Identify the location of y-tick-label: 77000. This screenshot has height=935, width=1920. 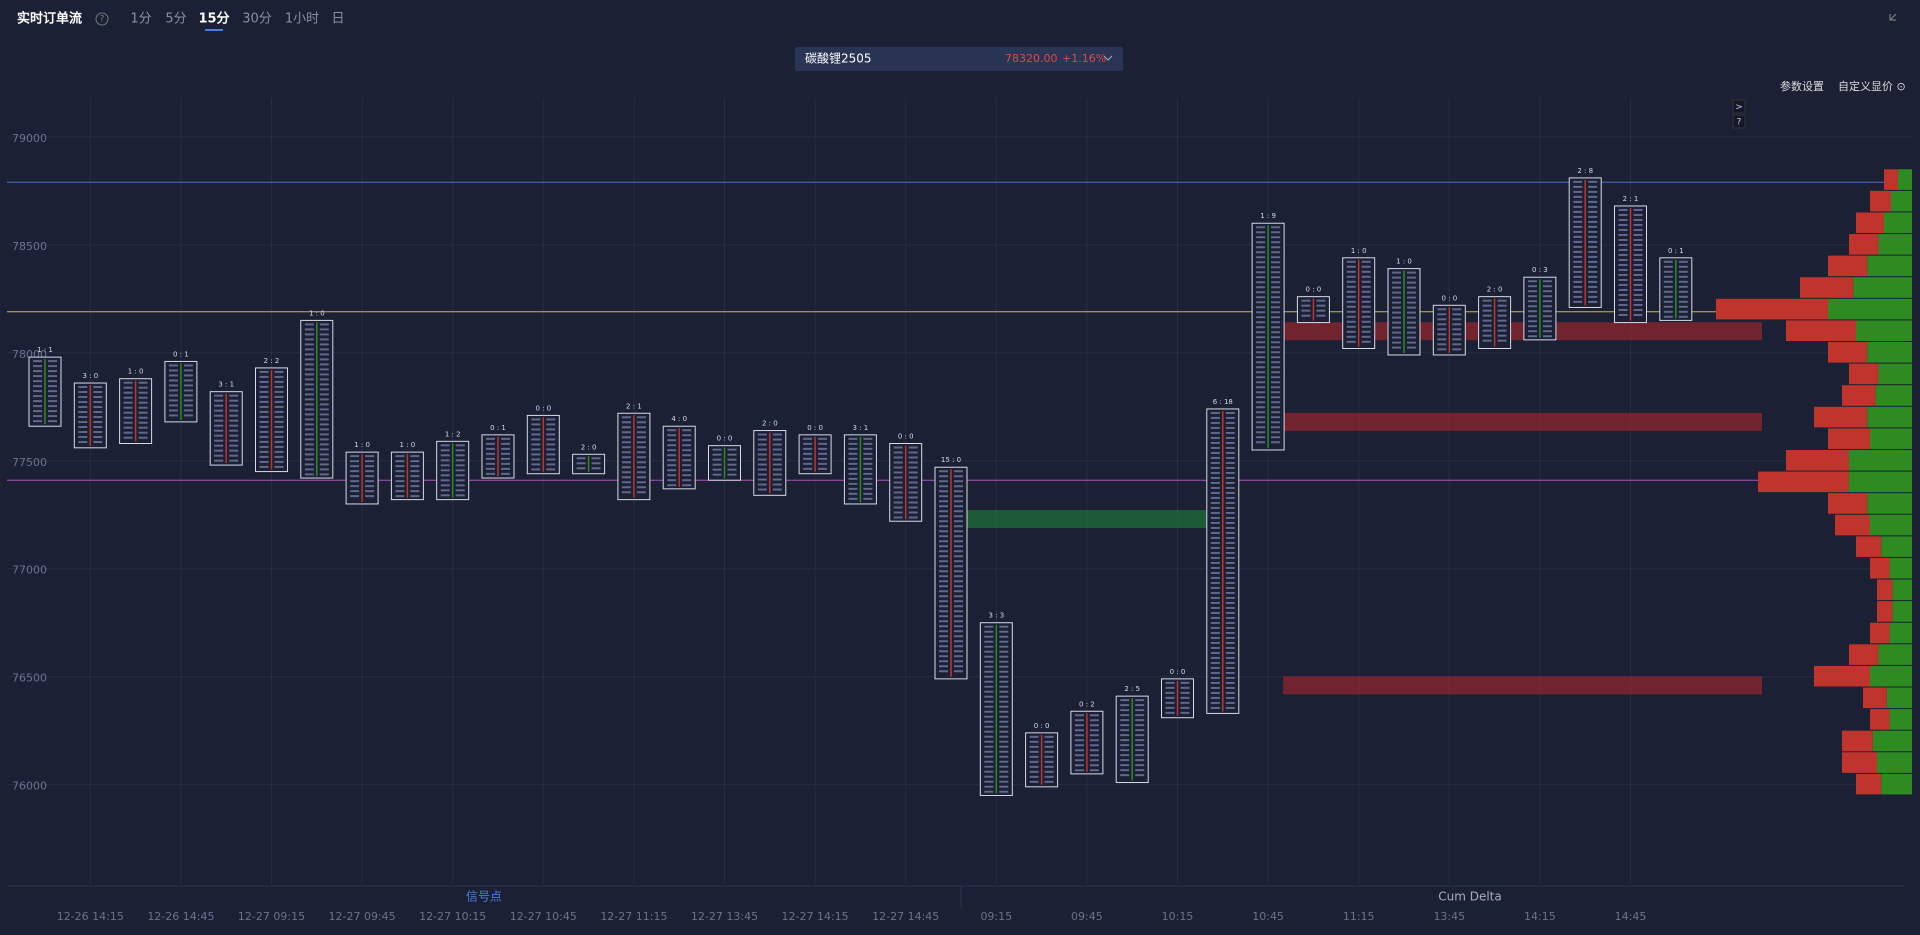
(29, 570).